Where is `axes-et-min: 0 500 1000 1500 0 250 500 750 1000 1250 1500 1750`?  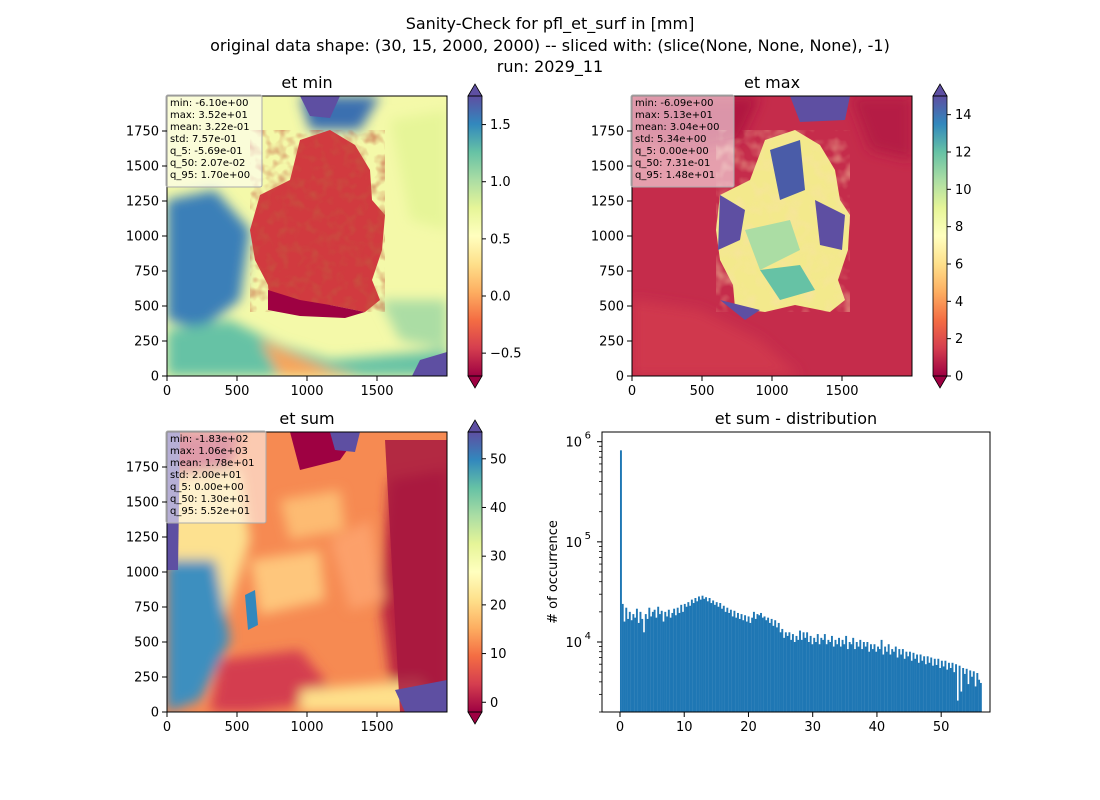
axes-et-min: 0 500 1000 1500 0 250 500 750 1000 1250 1500 1750 is located at coordinates (260, 262).